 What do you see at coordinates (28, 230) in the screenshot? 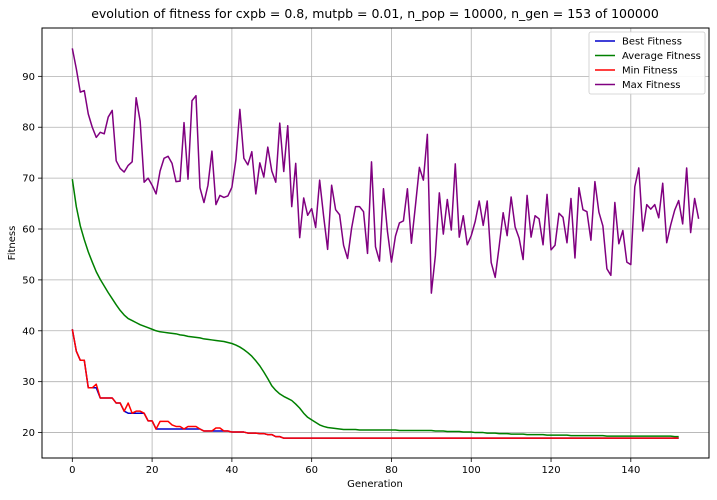
I see `y-tick-label: 60` at bounding box center [28, 230].